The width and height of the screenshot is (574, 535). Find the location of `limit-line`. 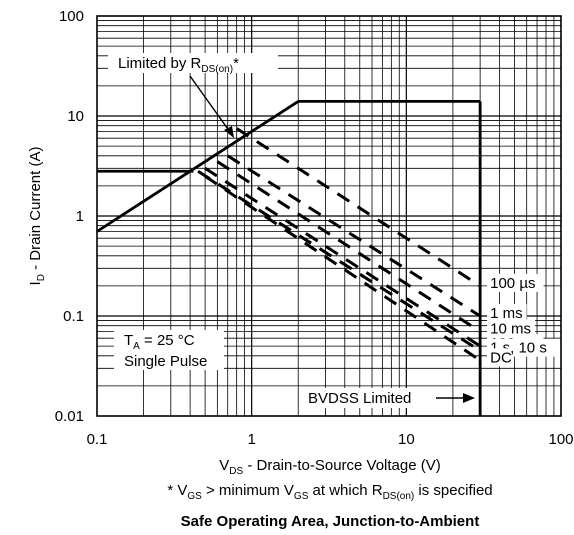

limit-line is located at coordinates (197, 166).